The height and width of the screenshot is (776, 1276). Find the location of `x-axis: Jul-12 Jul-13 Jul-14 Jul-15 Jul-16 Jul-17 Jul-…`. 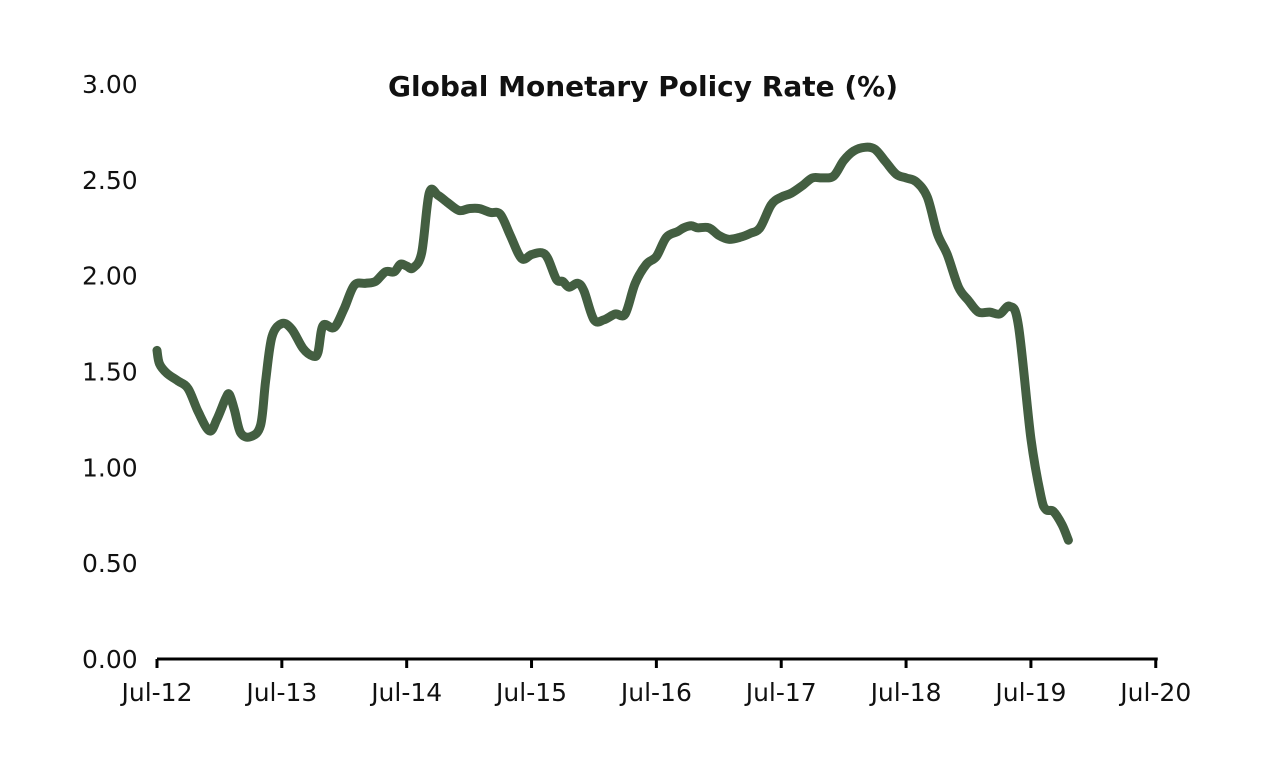

x-axis: Jul-12 Jul-13 Jul-14 Jul-15 Jul-16 Jul-17 Jul-… is located at coordinates (655, 682).